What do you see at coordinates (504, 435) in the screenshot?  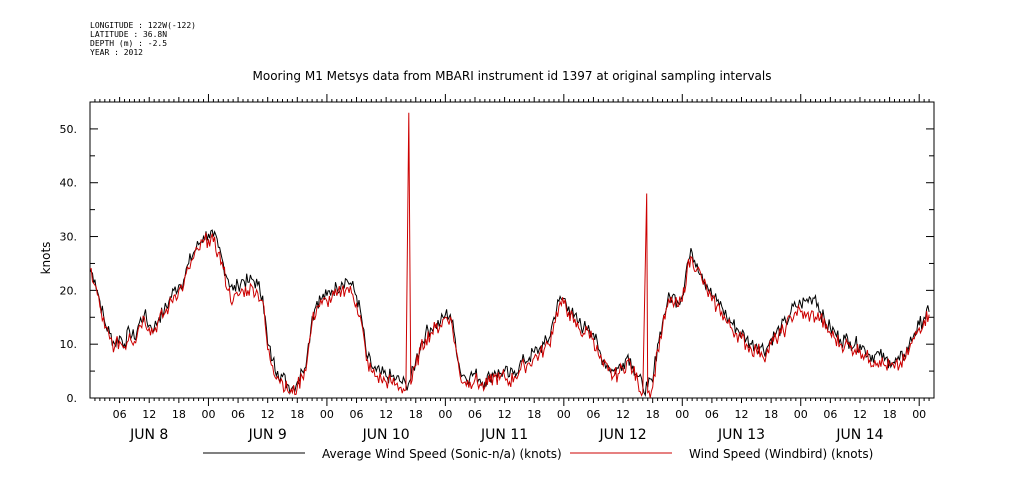 I see `x-day-label: JUN 11` at bounding box center [504, 435].